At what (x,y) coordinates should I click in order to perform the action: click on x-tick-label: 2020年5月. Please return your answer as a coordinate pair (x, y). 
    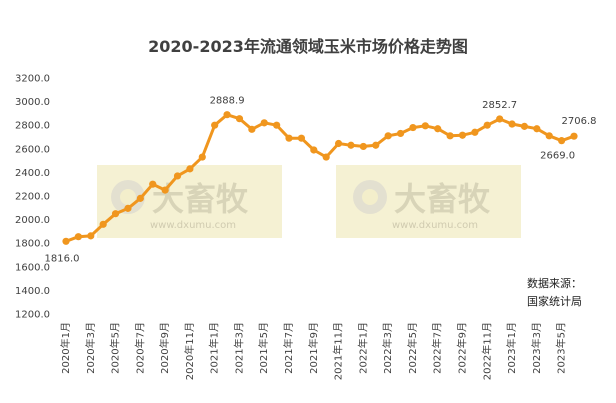
    Looking at the image, I should click on (115, 348).